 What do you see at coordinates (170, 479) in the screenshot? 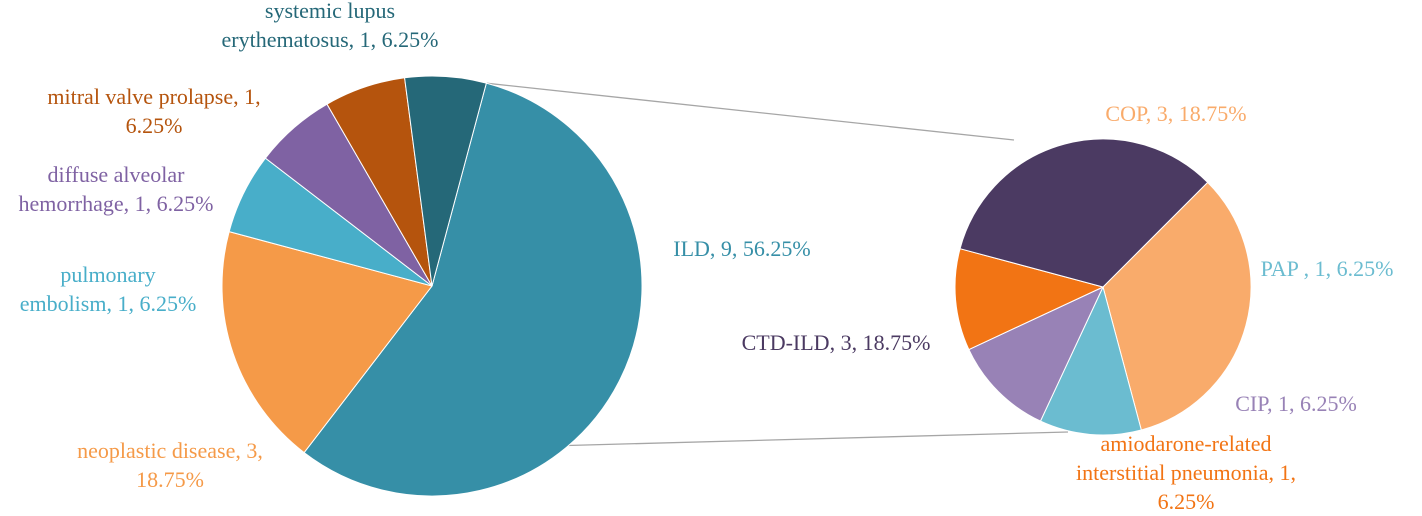
I see `label-line: 18.75%` at bounding box center [170, 479].